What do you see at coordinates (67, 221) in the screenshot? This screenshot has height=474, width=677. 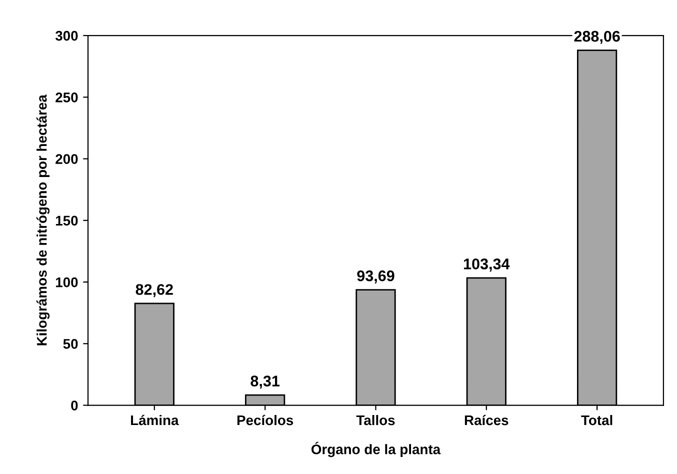 I see `y-tick-label: 150` at bounding box center [67, 221].